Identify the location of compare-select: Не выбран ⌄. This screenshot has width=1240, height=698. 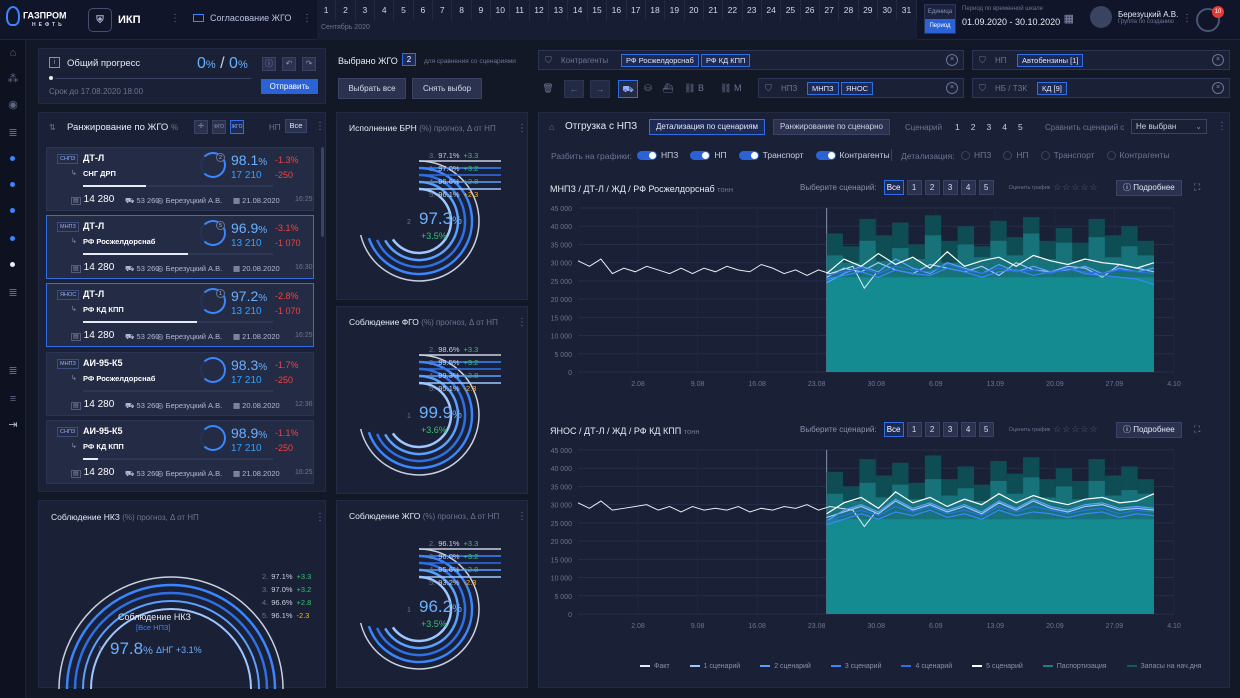
(1169, 126).